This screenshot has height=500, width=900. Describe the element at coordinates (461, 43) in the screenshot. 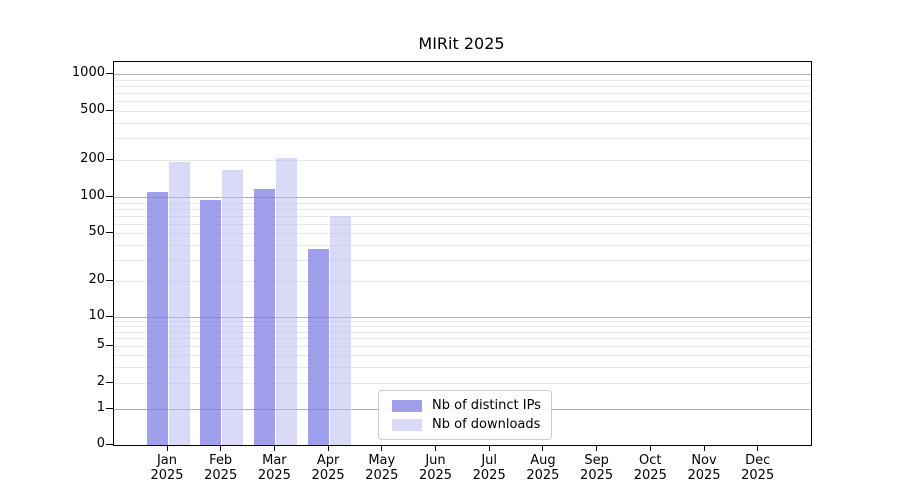

I see `chart-title: MIRit 2025` at that location.